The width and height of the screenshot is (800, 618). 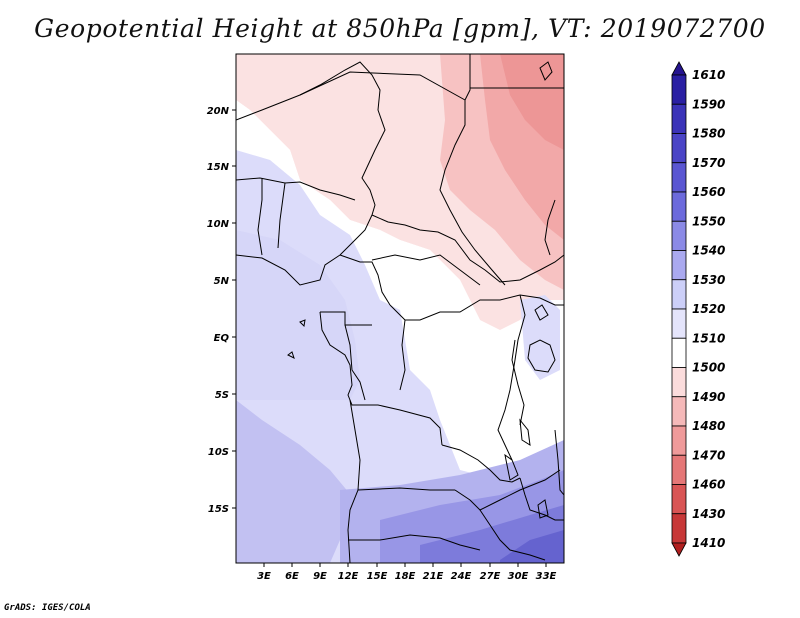 I want to click on colorbar-label: 1550, so click(x=708, y=221).